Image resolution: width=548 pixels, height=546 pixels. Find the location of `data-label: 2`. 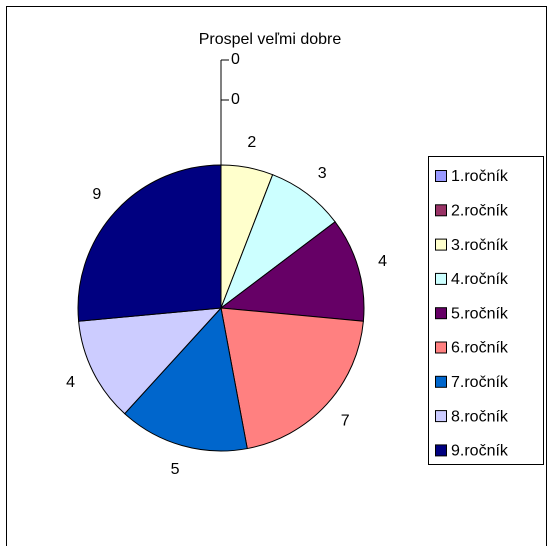

data-label: 2 is located at coordinates (251, 142).